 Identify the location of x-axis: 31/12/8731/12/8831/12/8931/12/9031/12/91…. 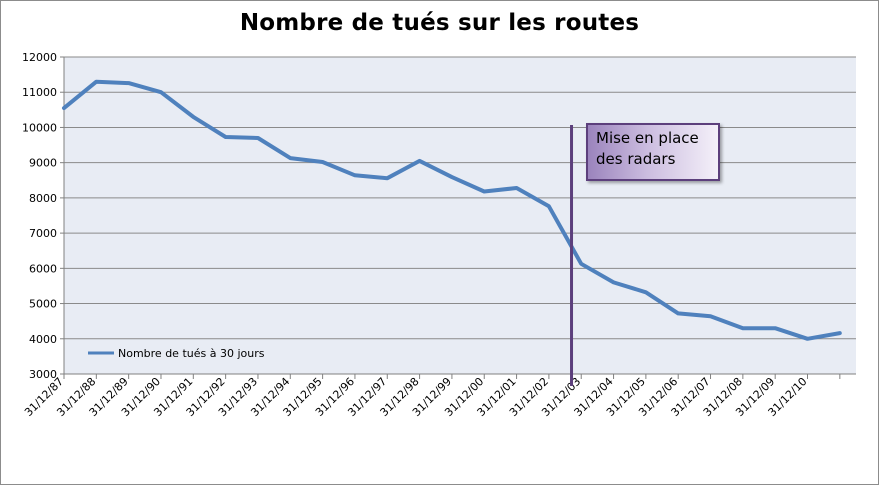
(439, 396).